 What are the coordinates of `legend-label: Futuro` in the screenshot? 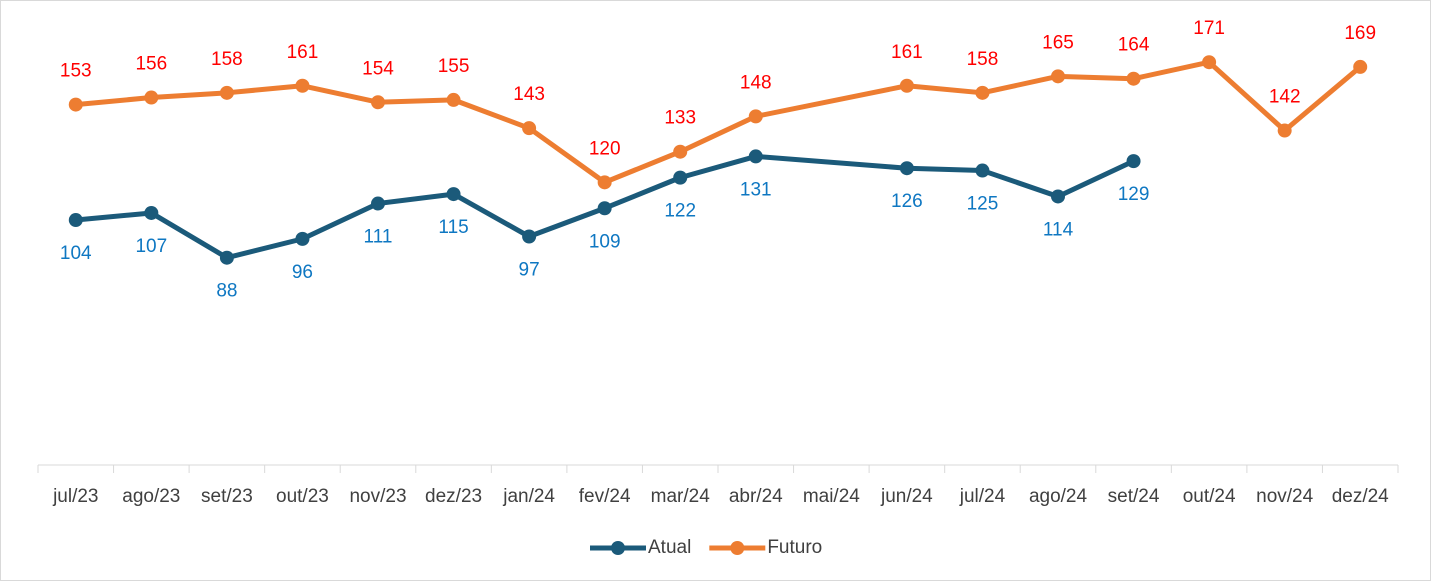 It's located at (794, 547).